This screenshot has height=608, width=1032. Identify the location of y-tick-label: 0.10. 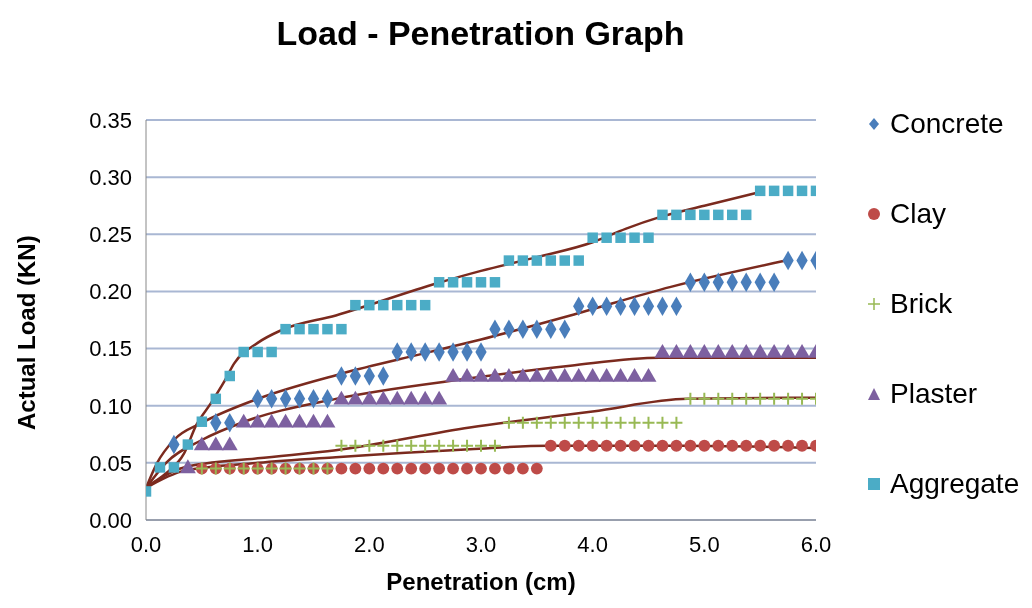
(110, 406).